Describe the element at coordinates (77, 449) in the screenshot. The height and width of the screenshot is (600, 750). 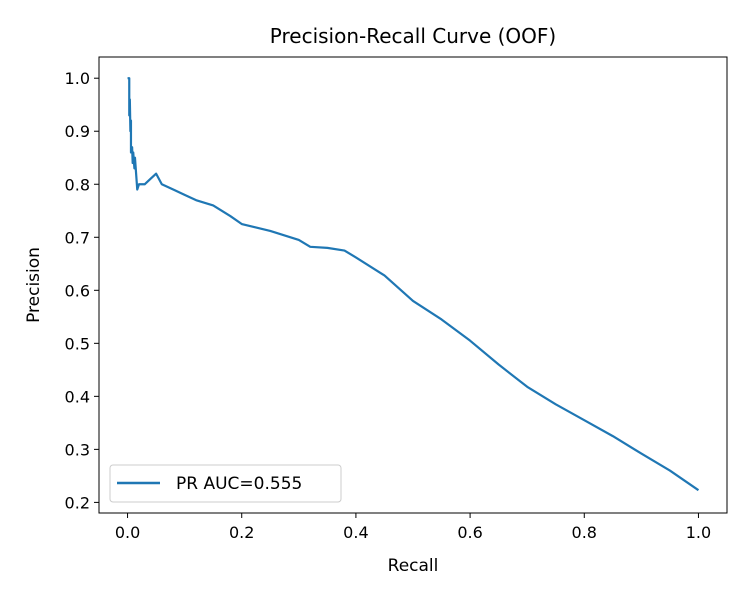
I see `y-tick-label: 0.3` at that location.